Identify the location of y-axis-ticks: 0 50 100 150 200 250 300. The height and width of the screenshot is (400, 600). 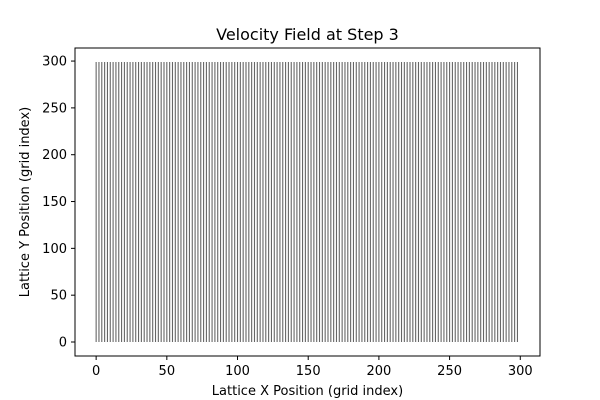
(58, 203).